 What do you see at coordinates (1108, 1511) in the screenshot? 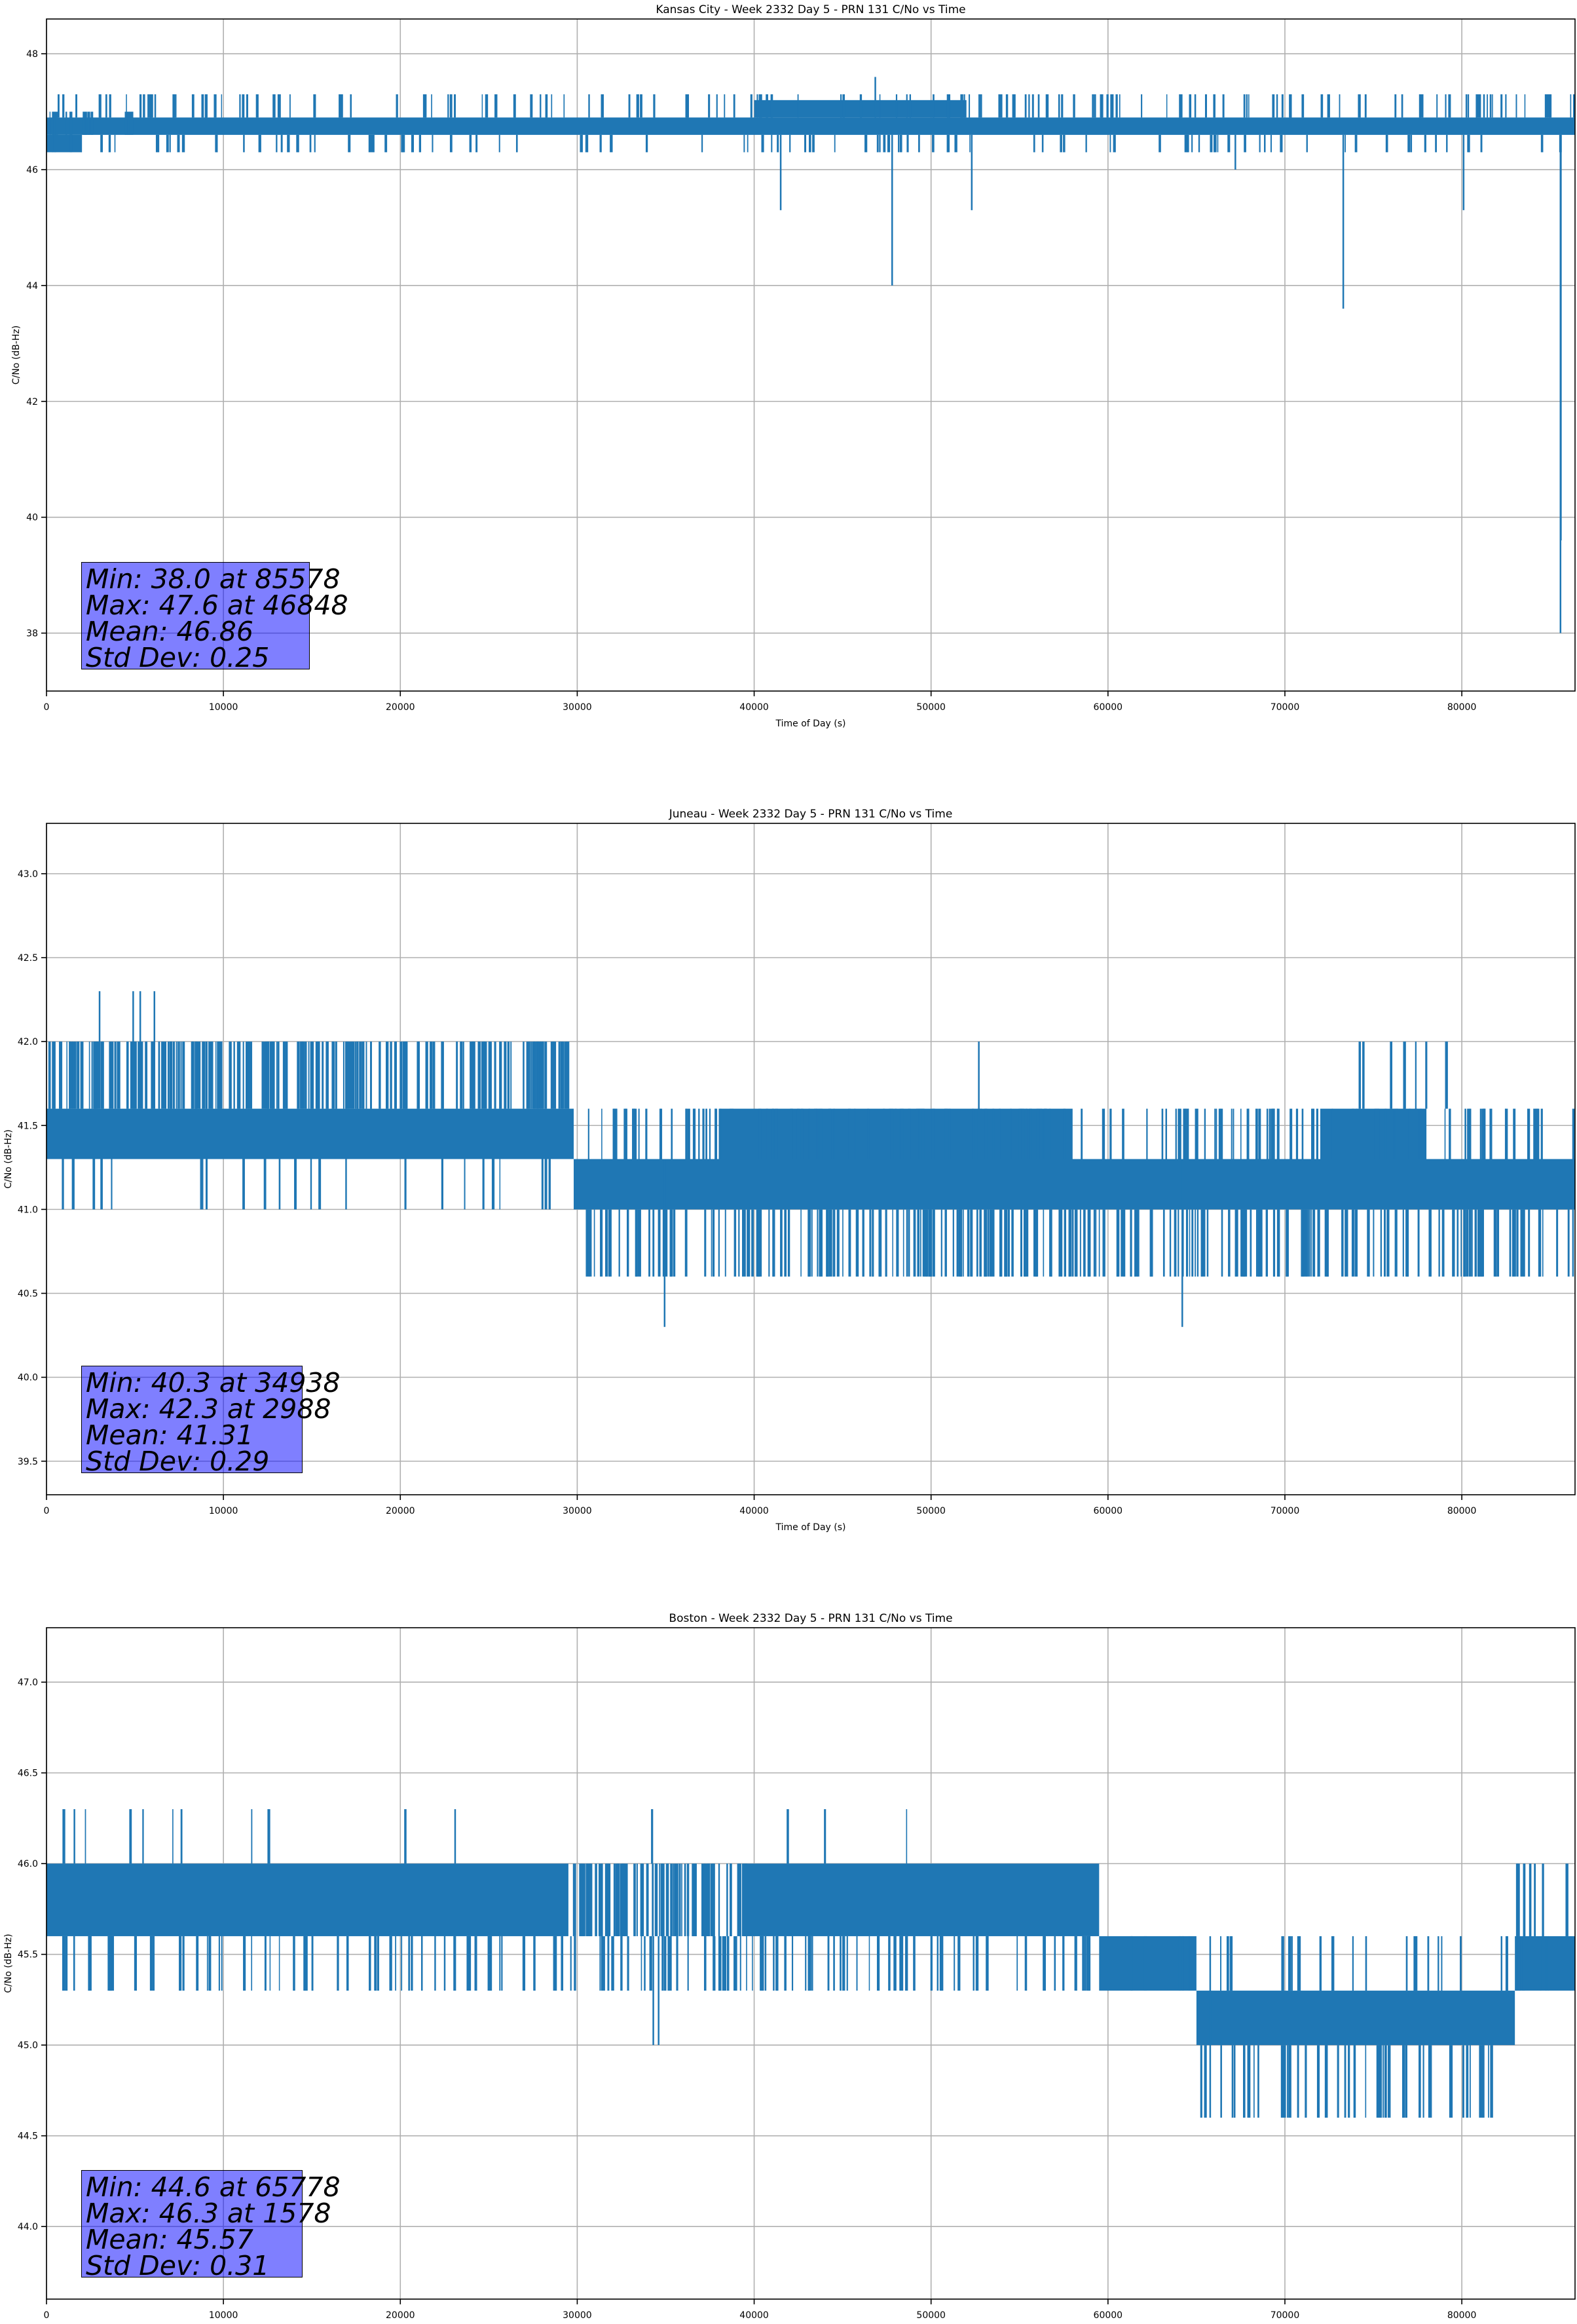
I see `x-tick-label: 60000` at bounding box center [1108, 1511].